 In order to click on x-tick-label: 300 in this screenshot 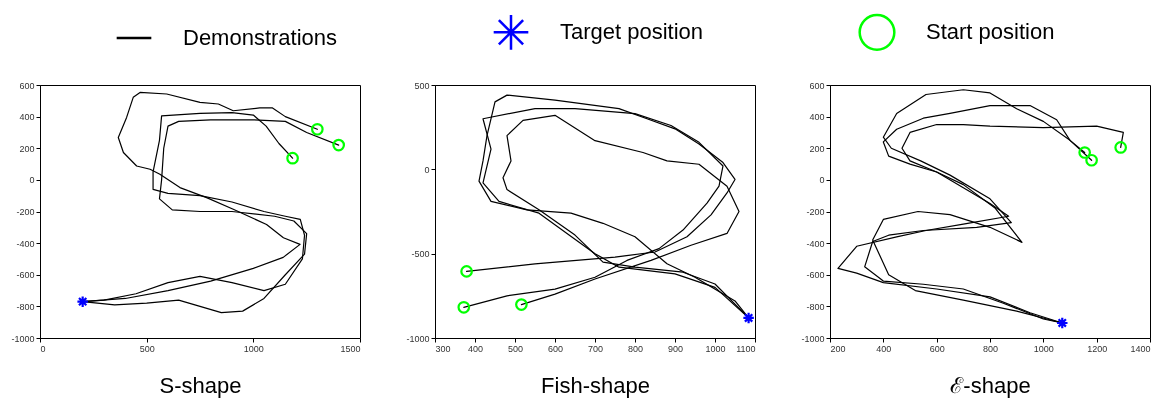, I will do `click(443, 348)`.